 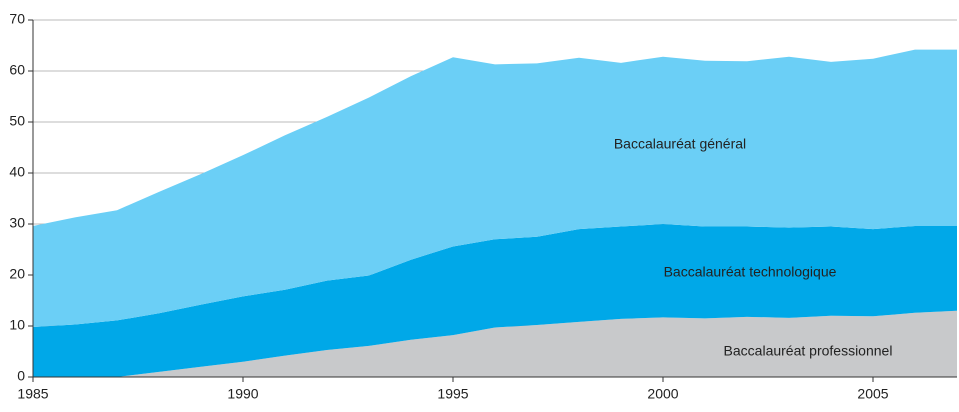 What do you see at coordinates (680, 144) in the screenshot?
I see `series-label: Baccalauréat général` at bounding box center [680, 144].